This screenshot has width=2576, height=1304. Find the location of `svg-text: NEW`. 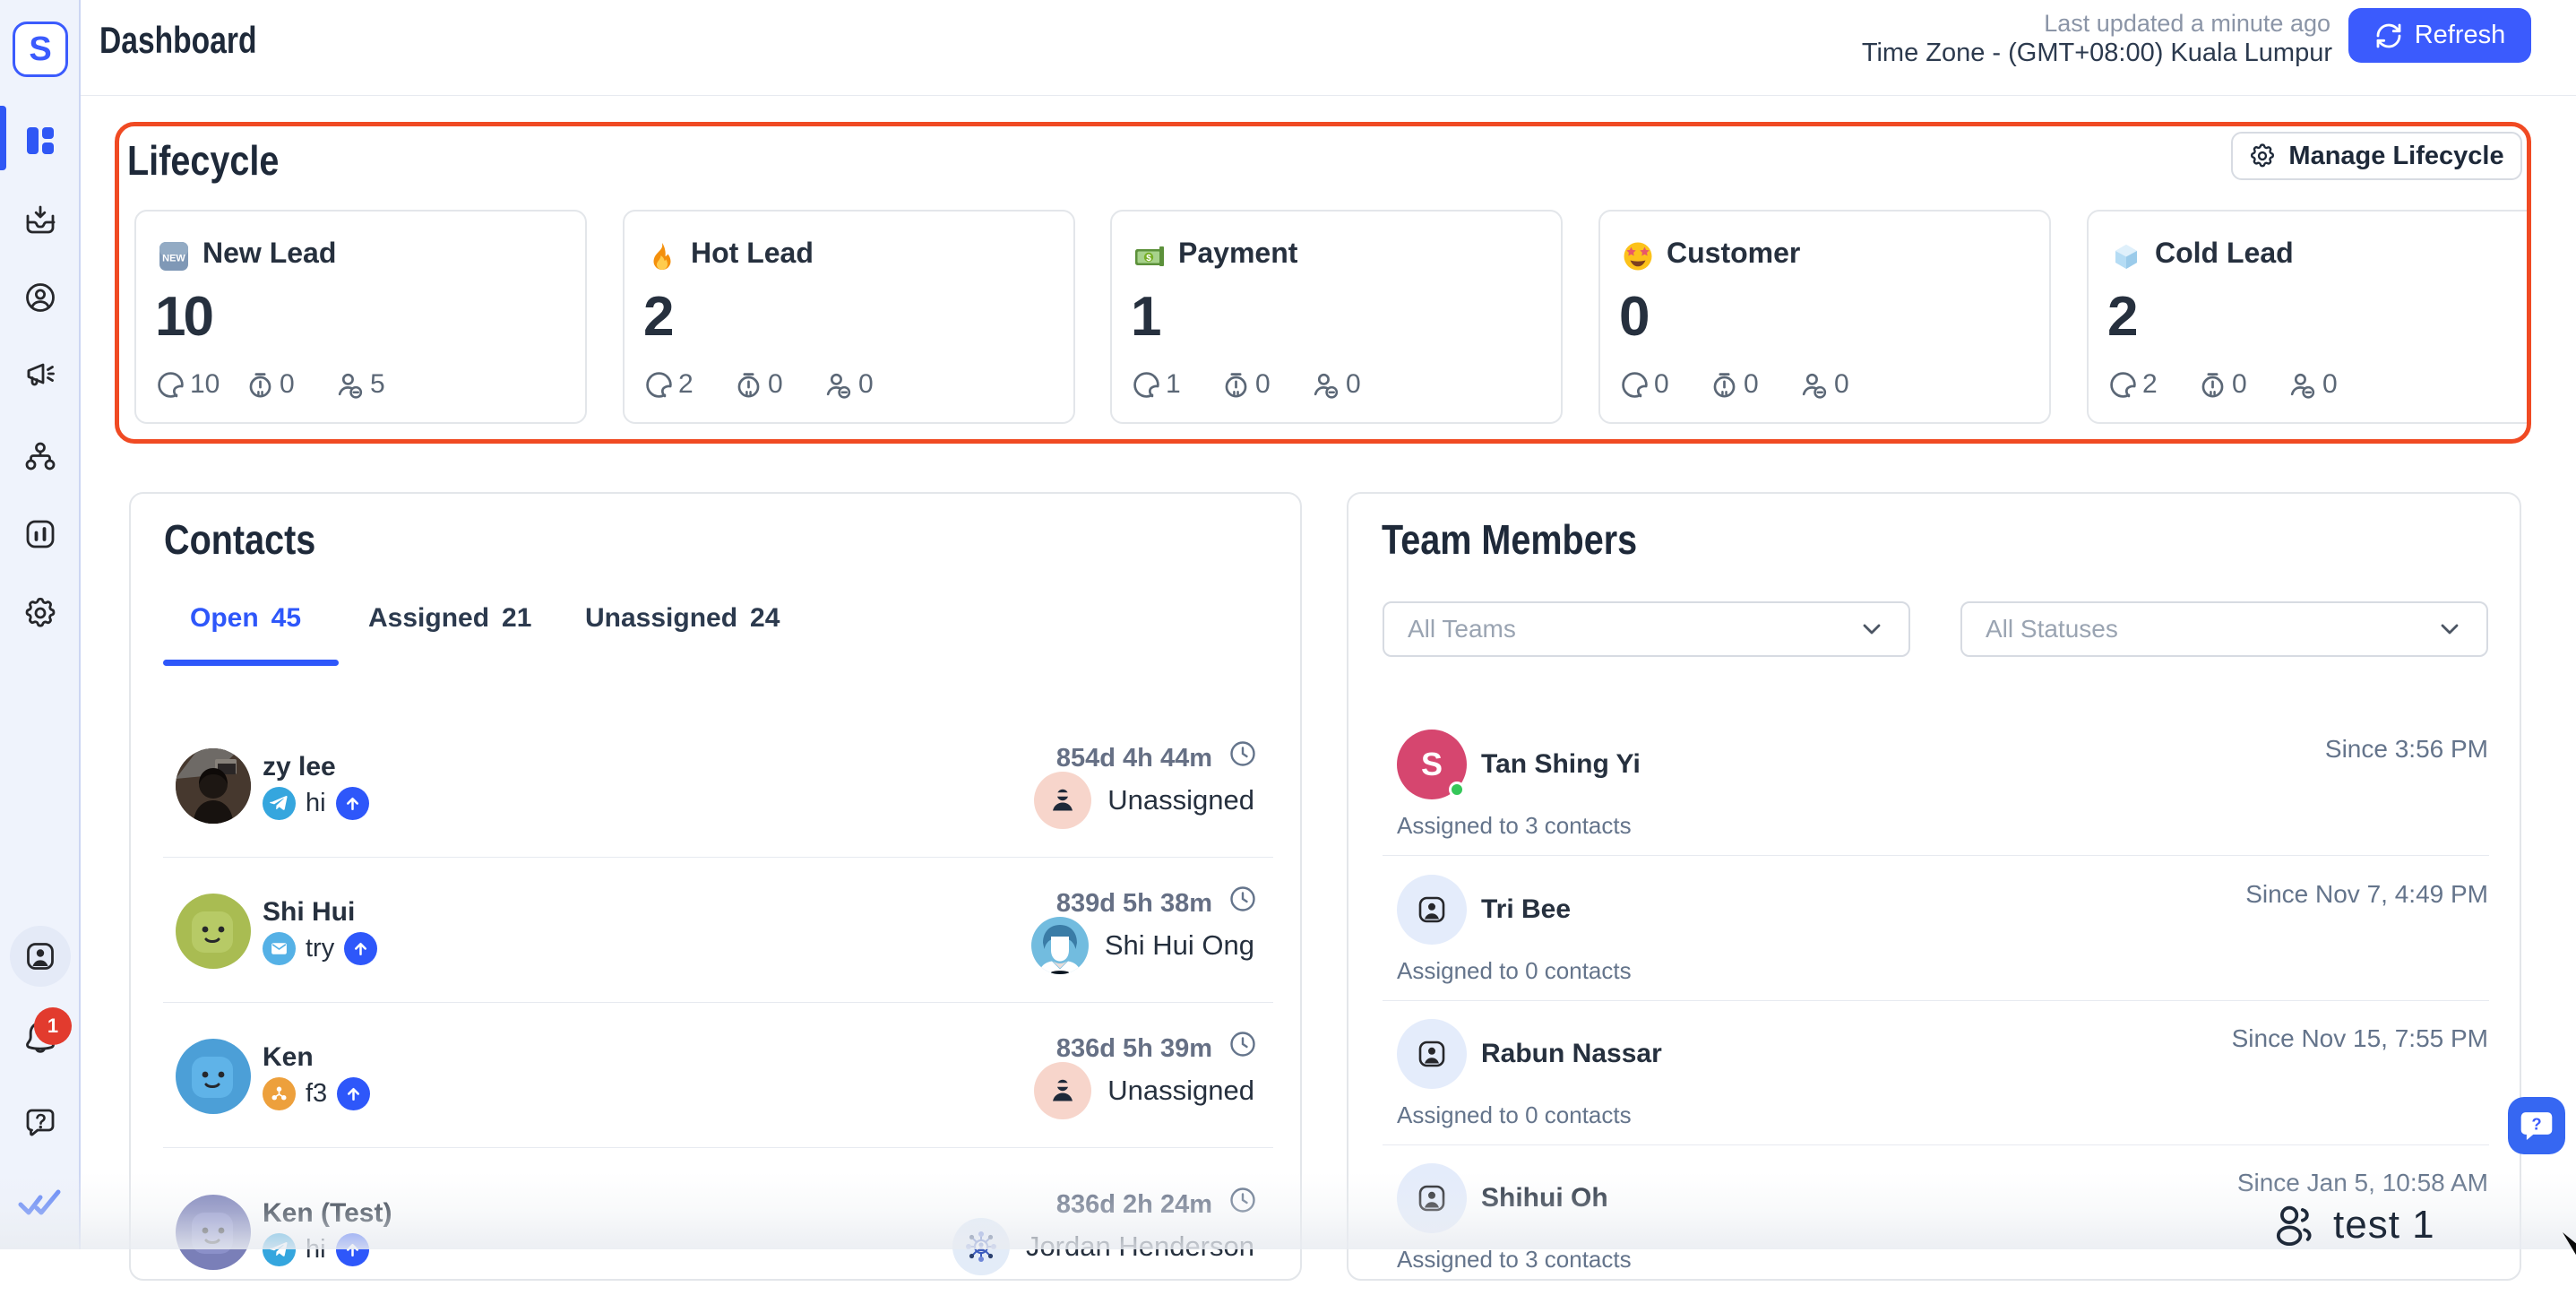

svg-text: NEW is located at coordinates (173, 259).